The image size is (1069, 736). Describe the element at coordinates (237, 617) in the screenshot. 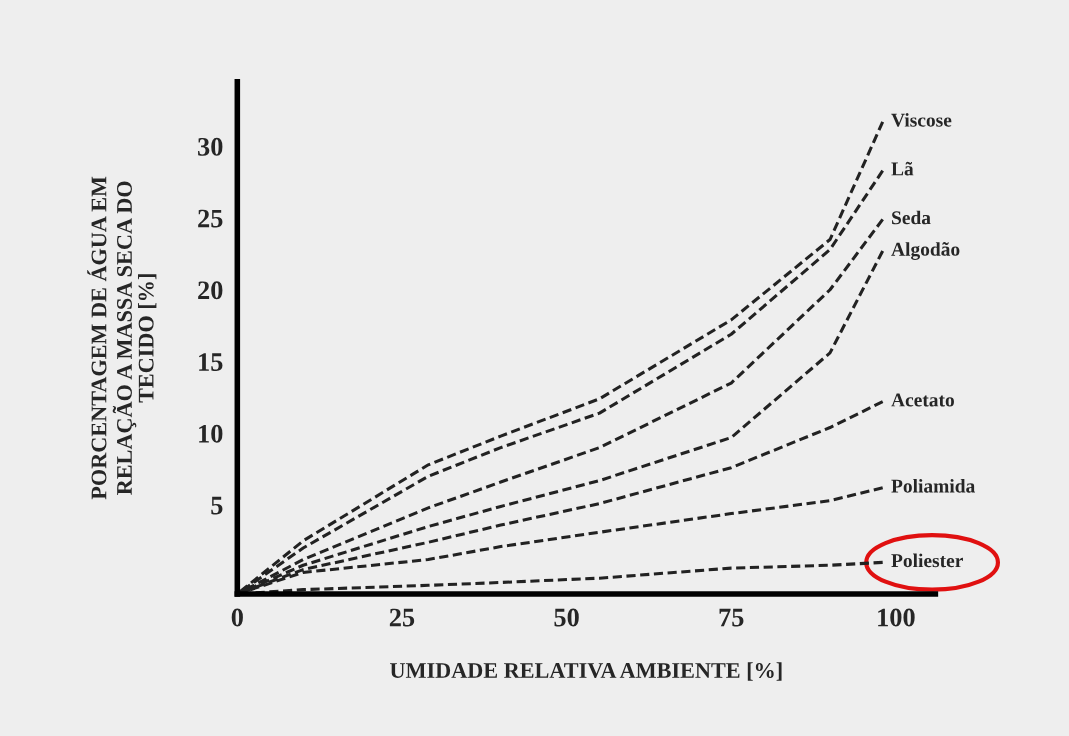

I see `x-tick-label: 0` at that location.